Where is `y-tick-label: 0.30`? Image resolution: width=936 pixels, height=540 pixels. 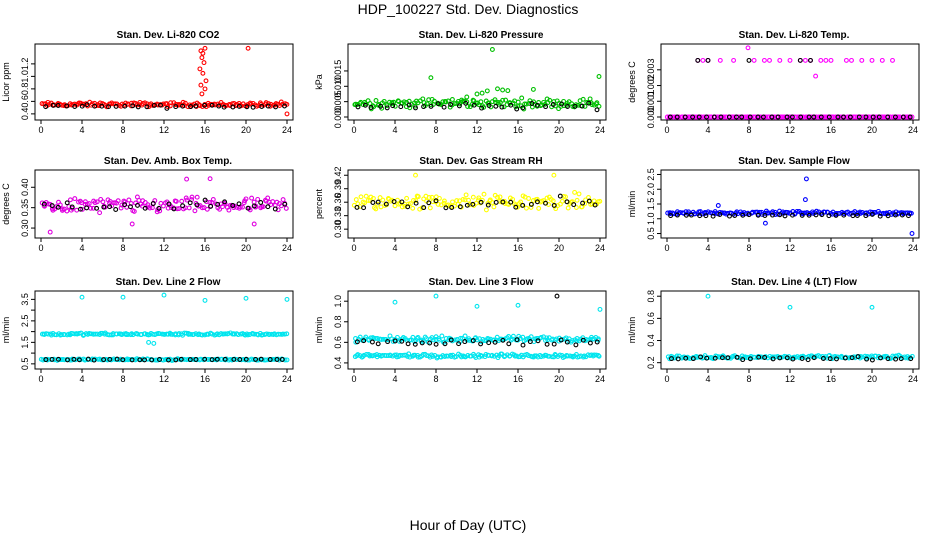 y-tick-label: 0.30 is located at coordinates (25, 228).